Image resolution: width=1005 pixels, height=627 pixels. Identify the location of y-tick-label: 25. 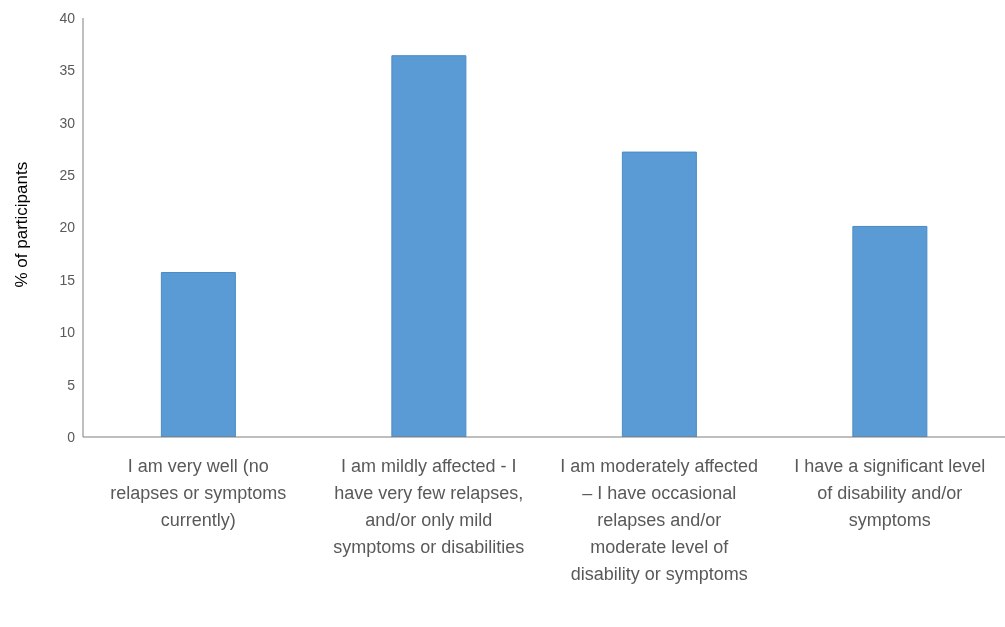
(67, 175).